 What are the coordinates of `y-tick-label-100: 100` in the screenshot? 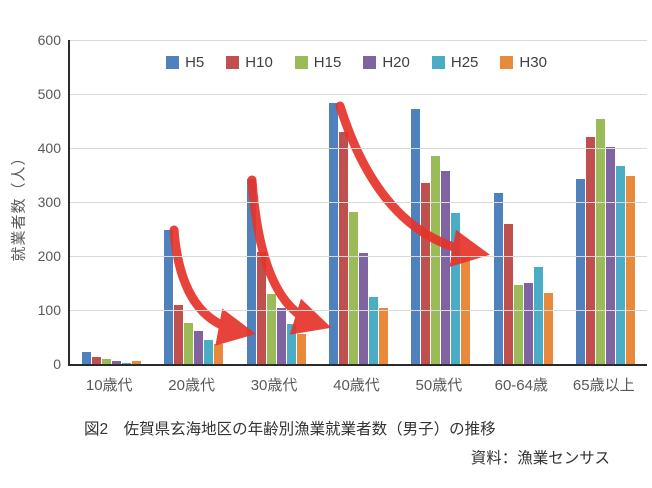 It's located at (49, 310).